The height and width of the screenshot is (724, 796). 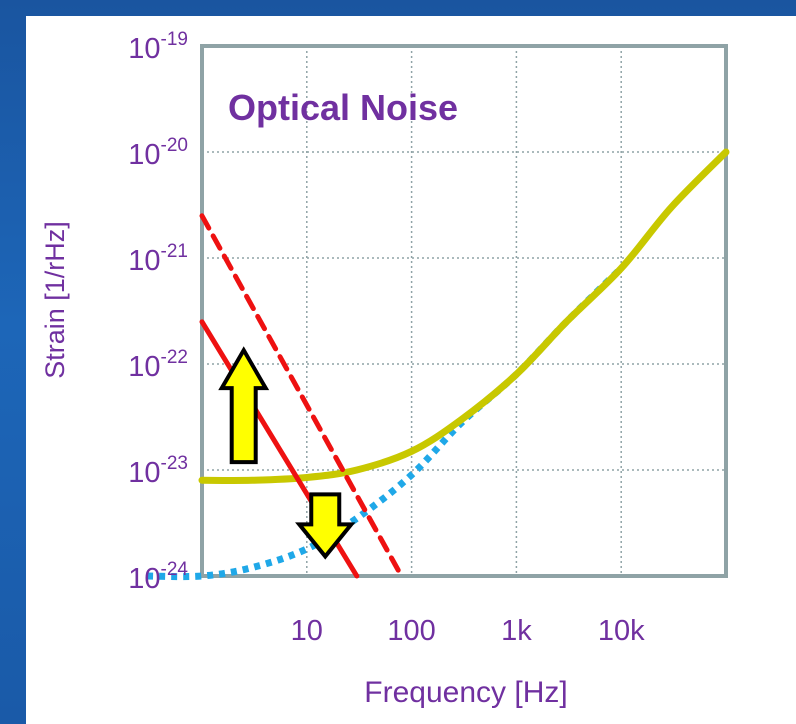 I want to click on x-tick-label: 100, so click(x=411, y=631).